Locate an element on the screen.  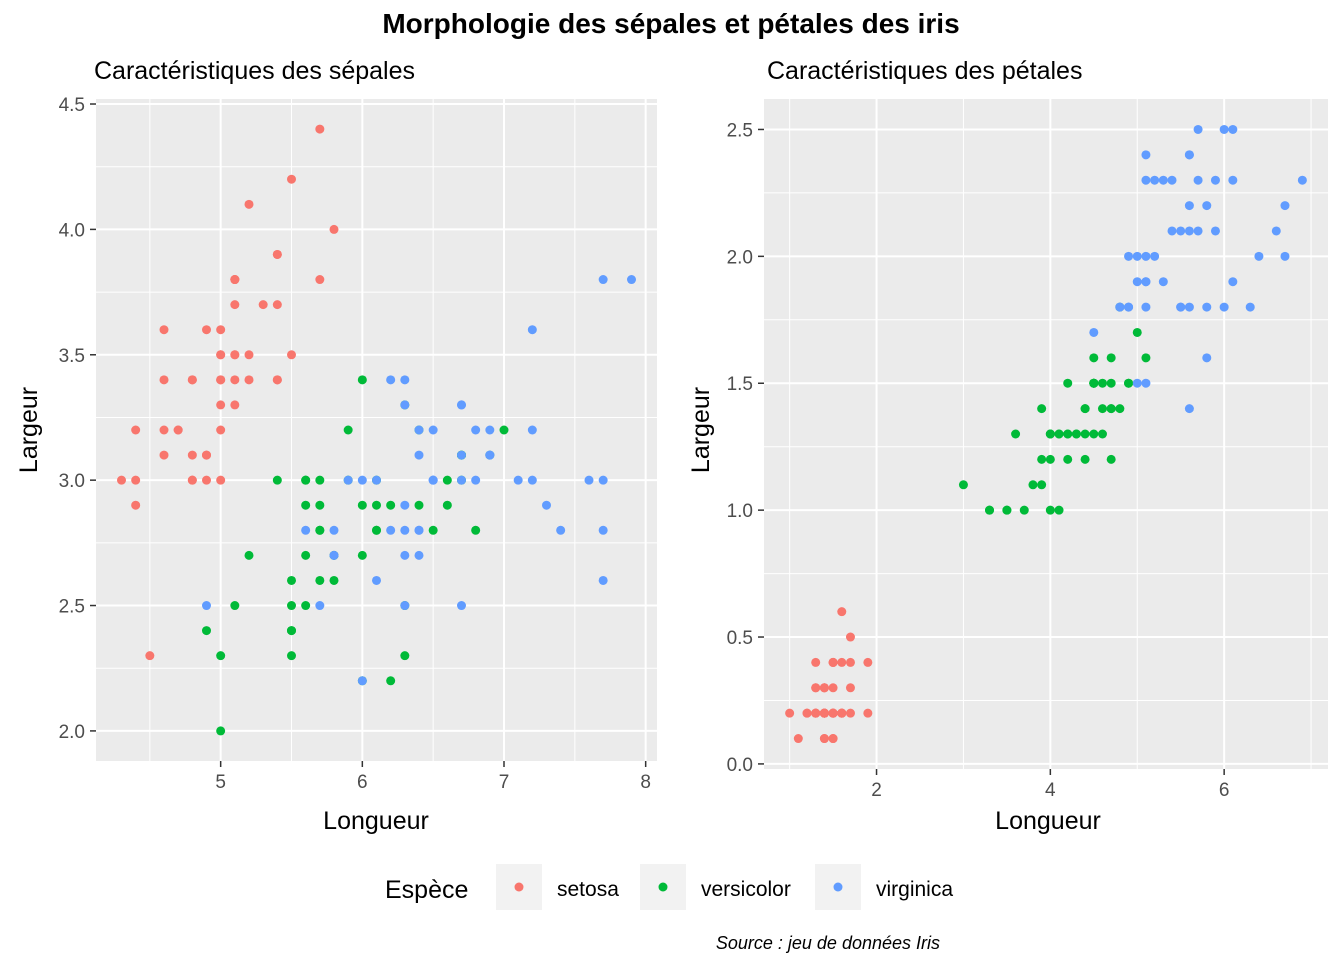
legend-label-virginica: virginica is located at coordinates (914, 889).